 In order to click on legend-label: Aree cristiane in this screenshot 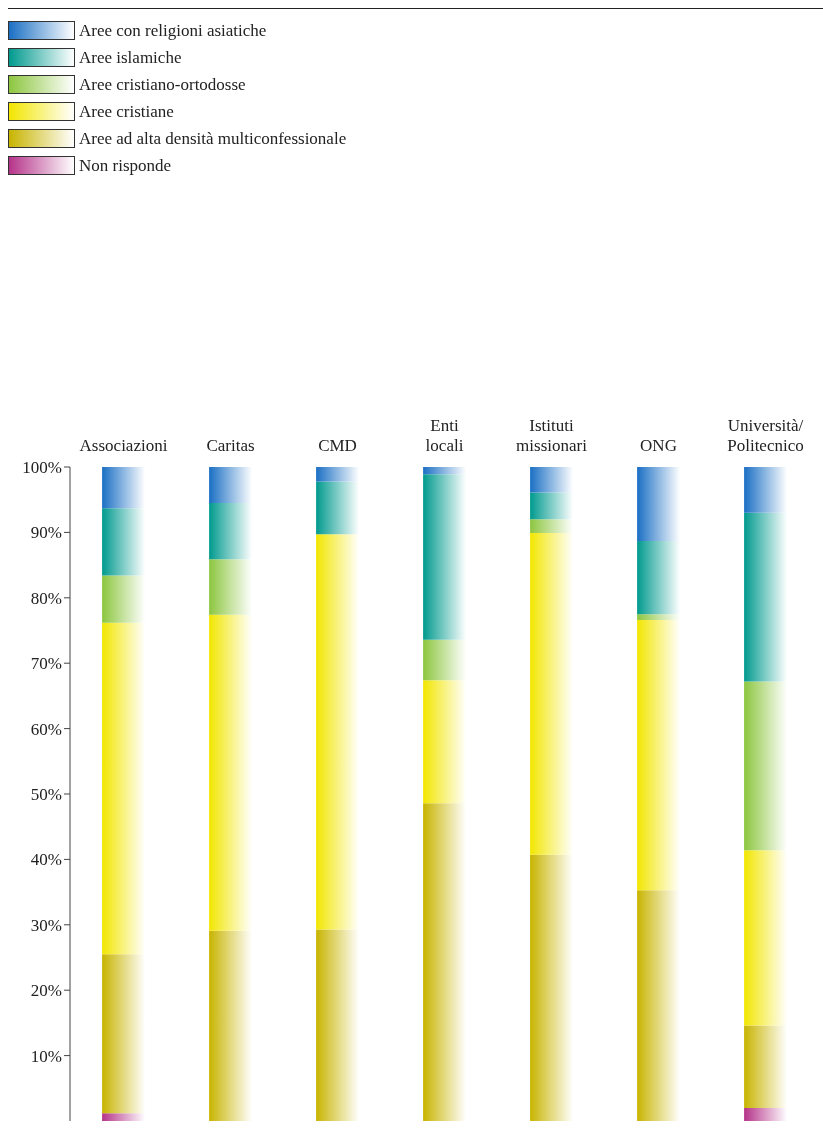, I will do `click(126, 111)`.